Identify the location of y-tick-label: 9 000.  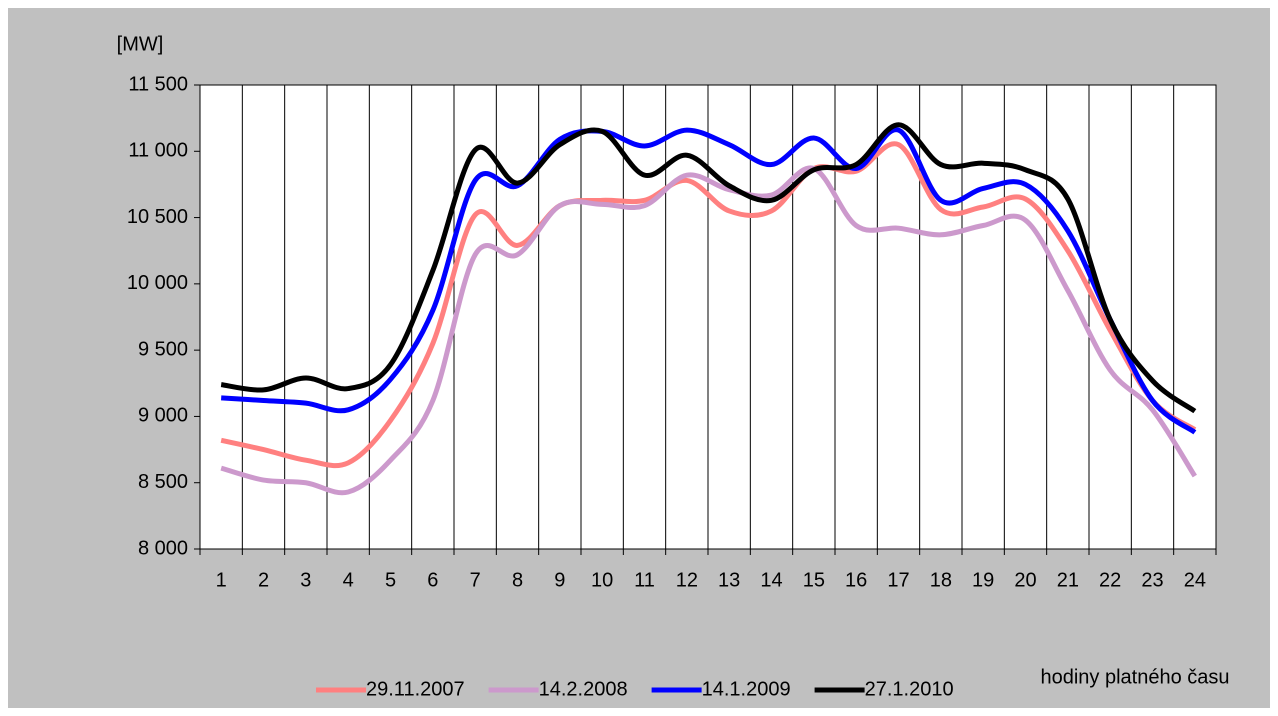
(163, 416).